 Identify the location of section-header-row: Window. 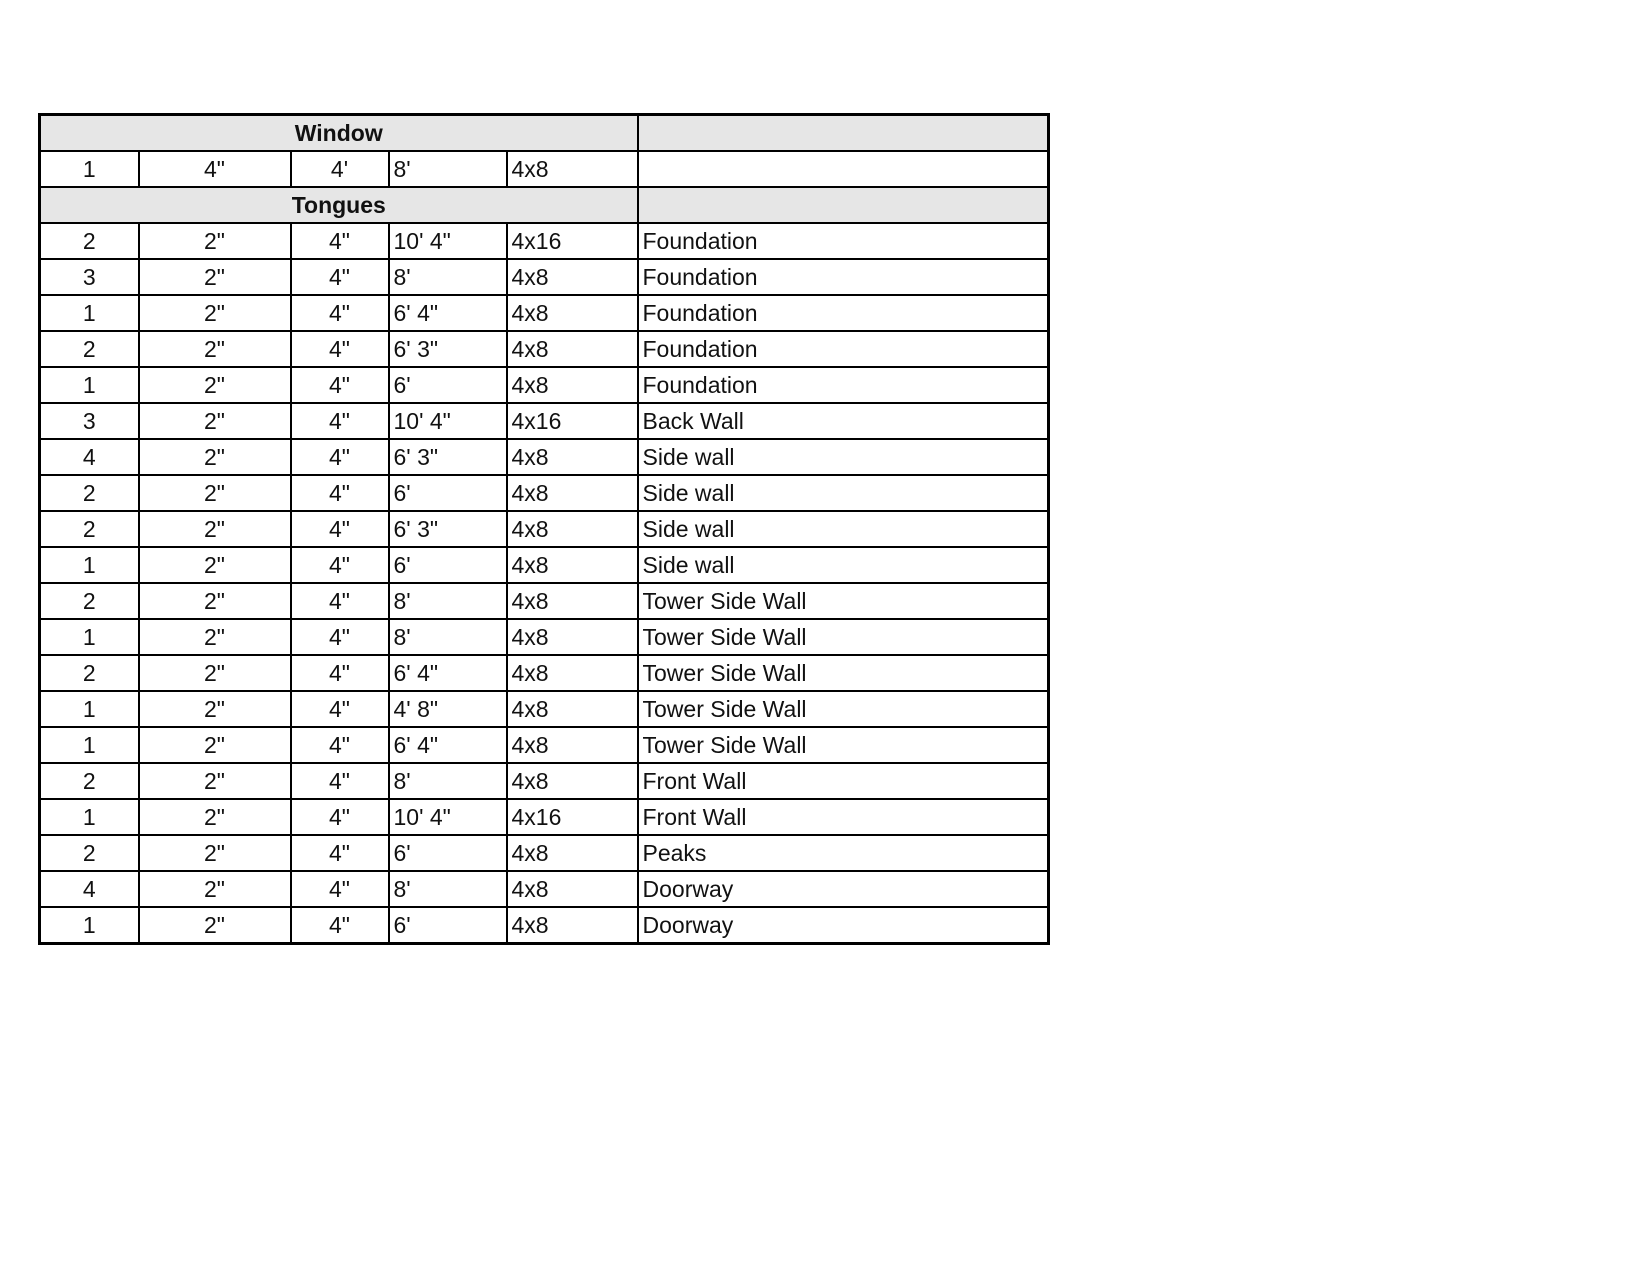
(544, 132).